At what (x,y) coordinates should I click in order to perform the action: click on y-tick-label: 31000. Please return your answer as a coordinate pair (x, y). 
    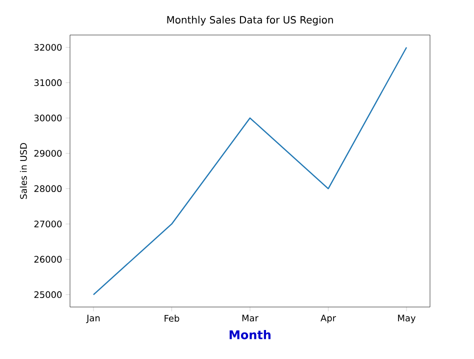
    Looking at the image, I should click on (48, 82).